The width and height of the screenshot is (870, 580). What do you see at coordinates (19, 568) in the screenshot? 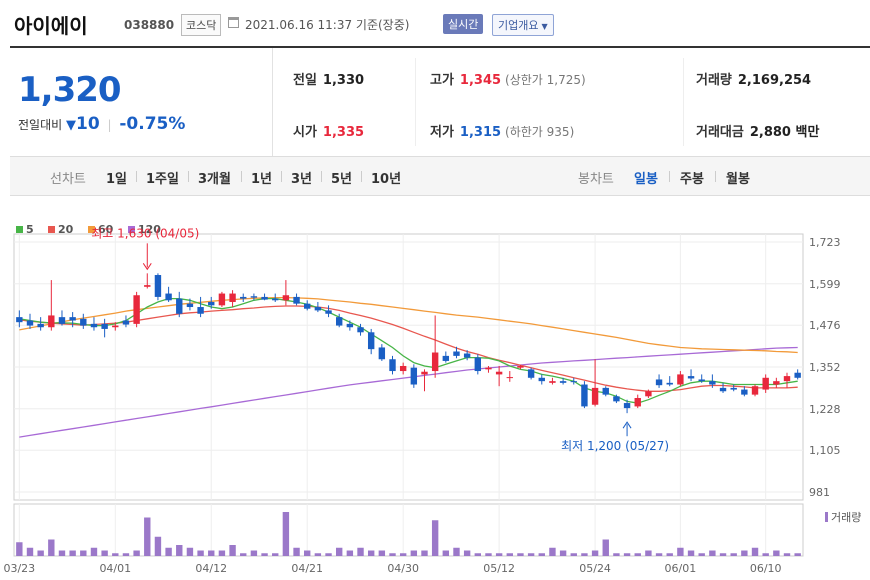
I see `x-tick-label: 03/23` at bounding box center [19, 568].